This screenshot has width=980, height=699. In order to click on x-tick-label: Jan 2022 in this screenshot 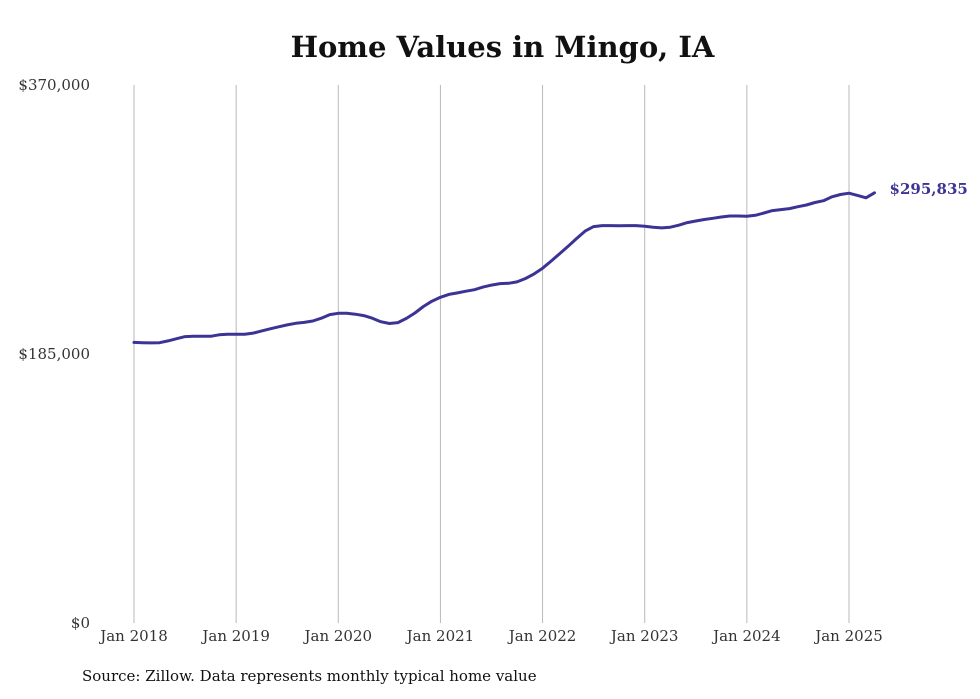, I will do `click(542, 636)`.